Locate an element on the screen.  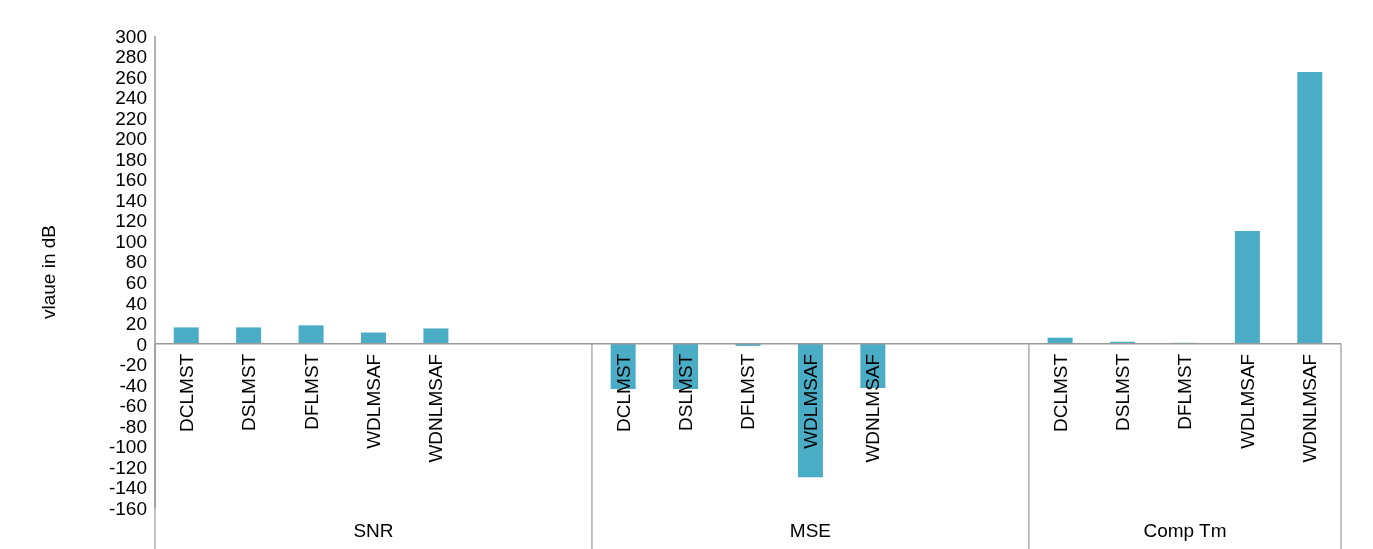
y-tick-label: 260 is located at coordinates (131, 77).